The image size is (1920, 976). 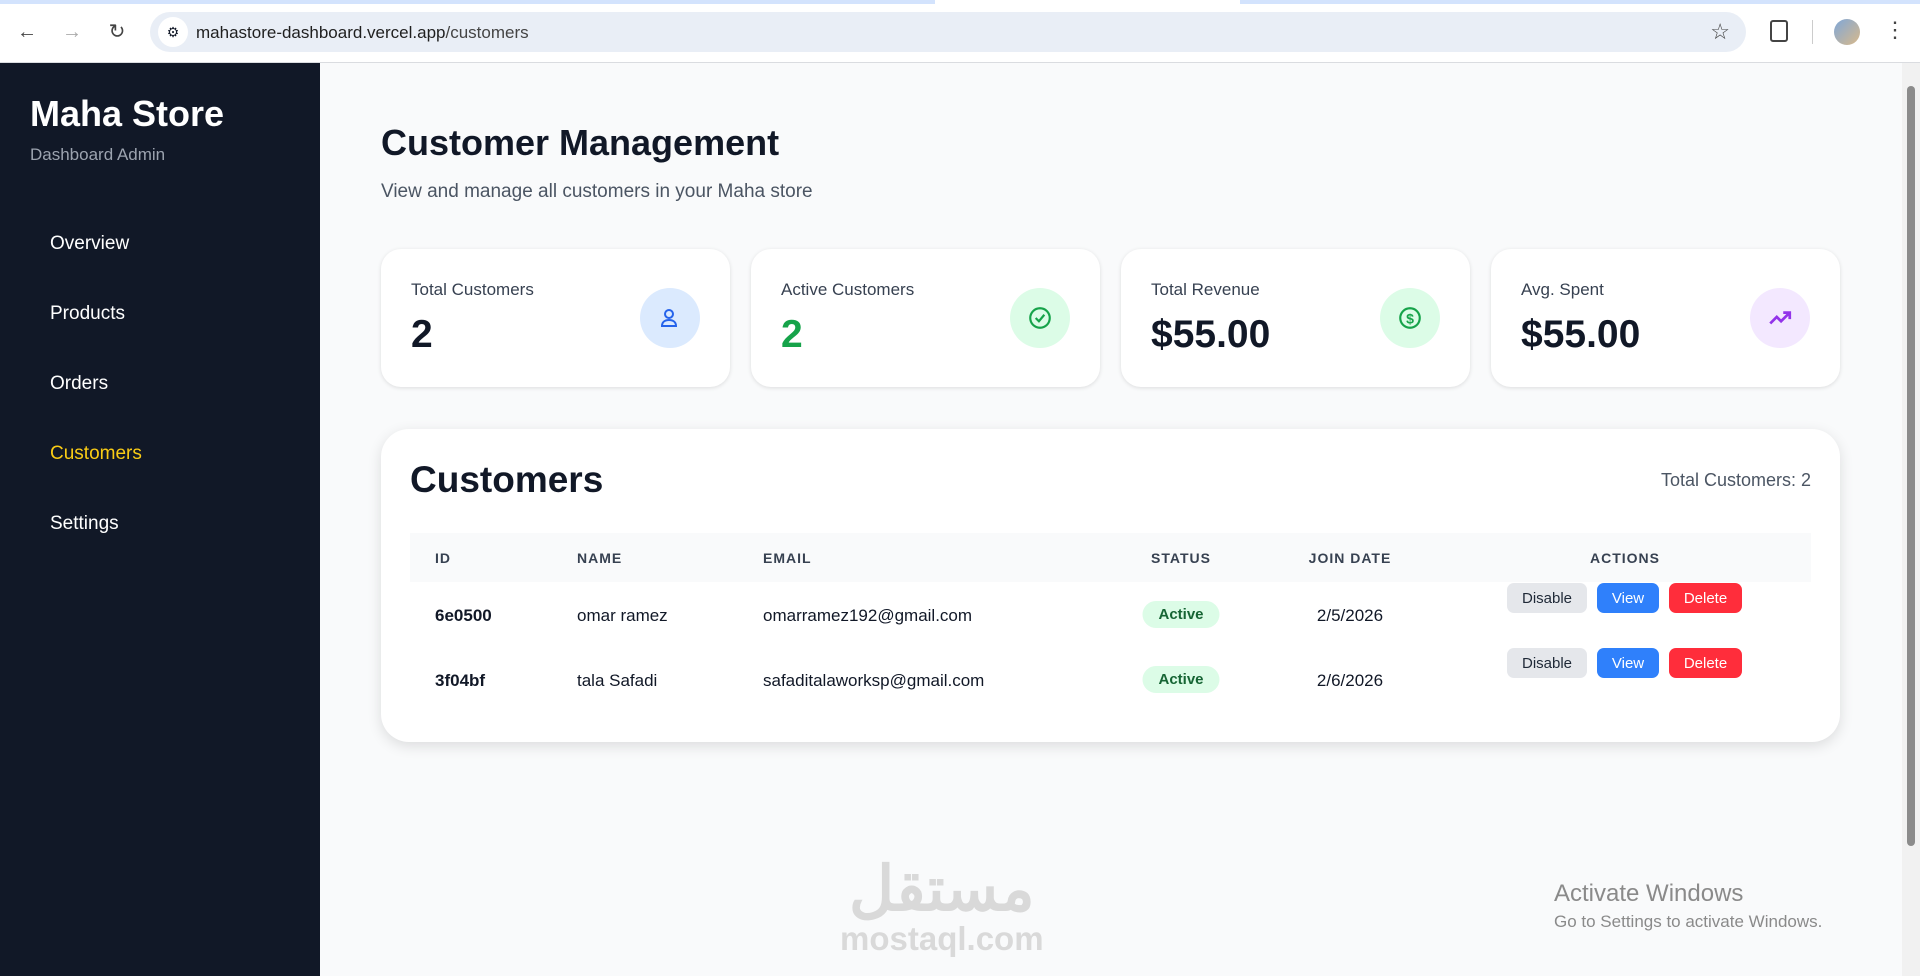 What do you see at coordinates (942, 889) in the screenshot?
I see `watermark-logo: مستقل` at bounding box center [942, 889].